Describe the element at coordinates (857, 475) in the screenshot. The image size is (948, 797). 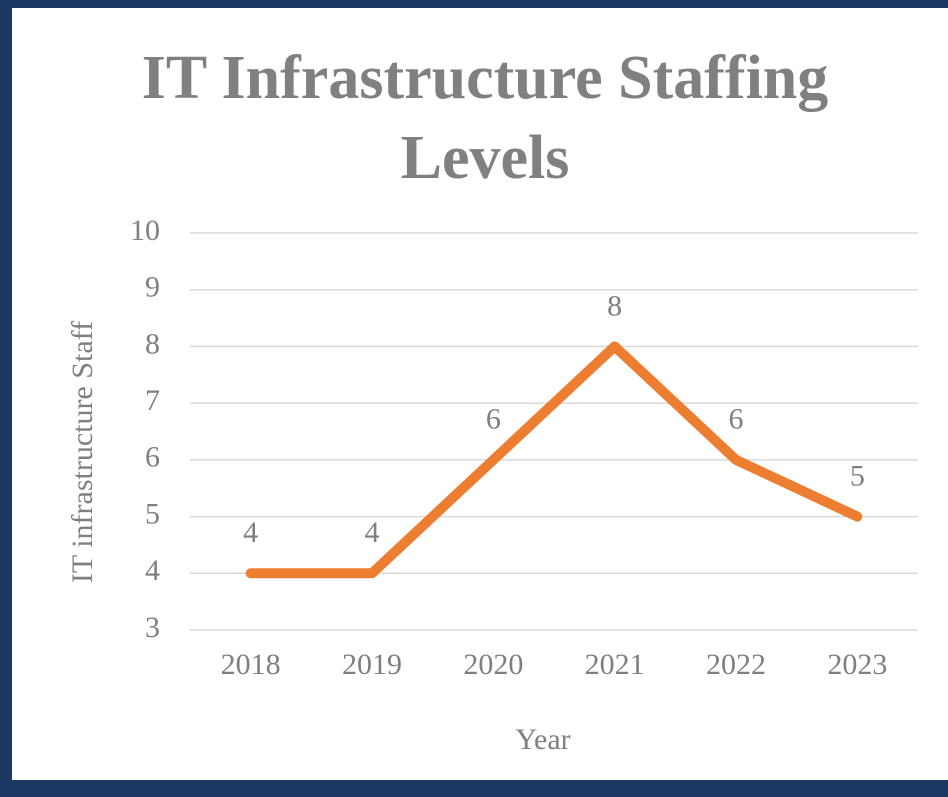
I see `data-label: 5` at that location.